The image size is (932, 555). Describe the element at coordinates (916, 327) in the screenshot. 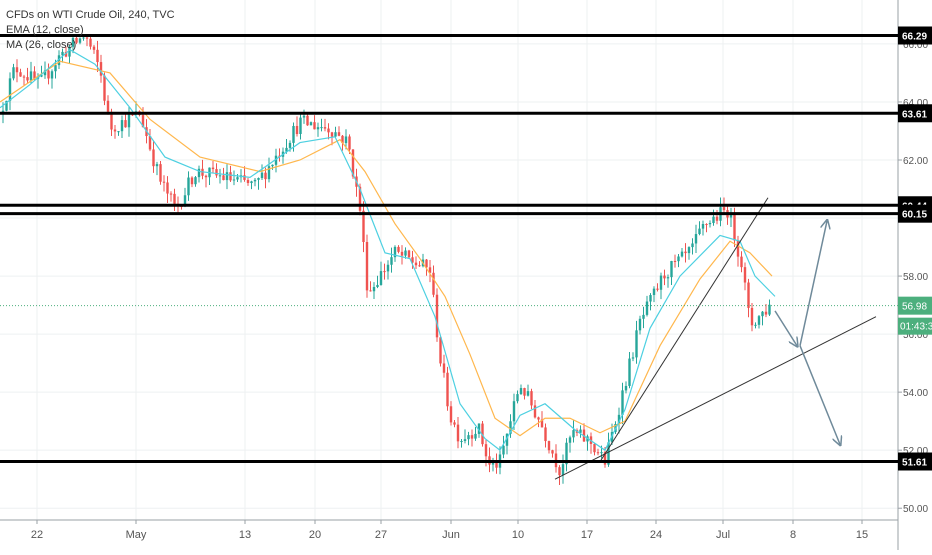

I see `countdown-label: 01:43:37` at that location.